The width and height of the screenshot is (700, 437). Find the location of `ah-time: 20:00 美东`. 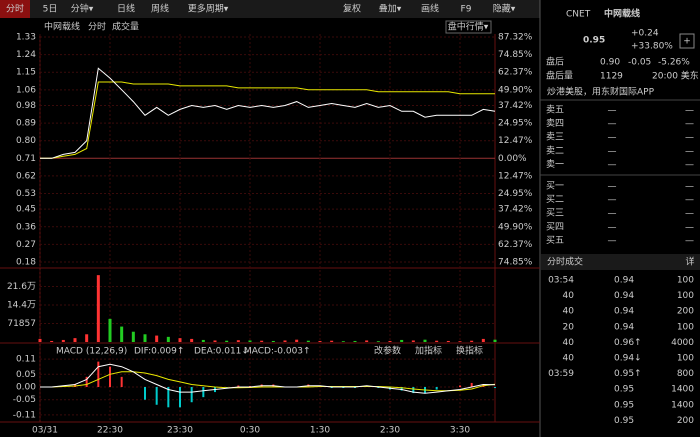

ah-time: 20:00 美东 is located at coordinates (675, 76).